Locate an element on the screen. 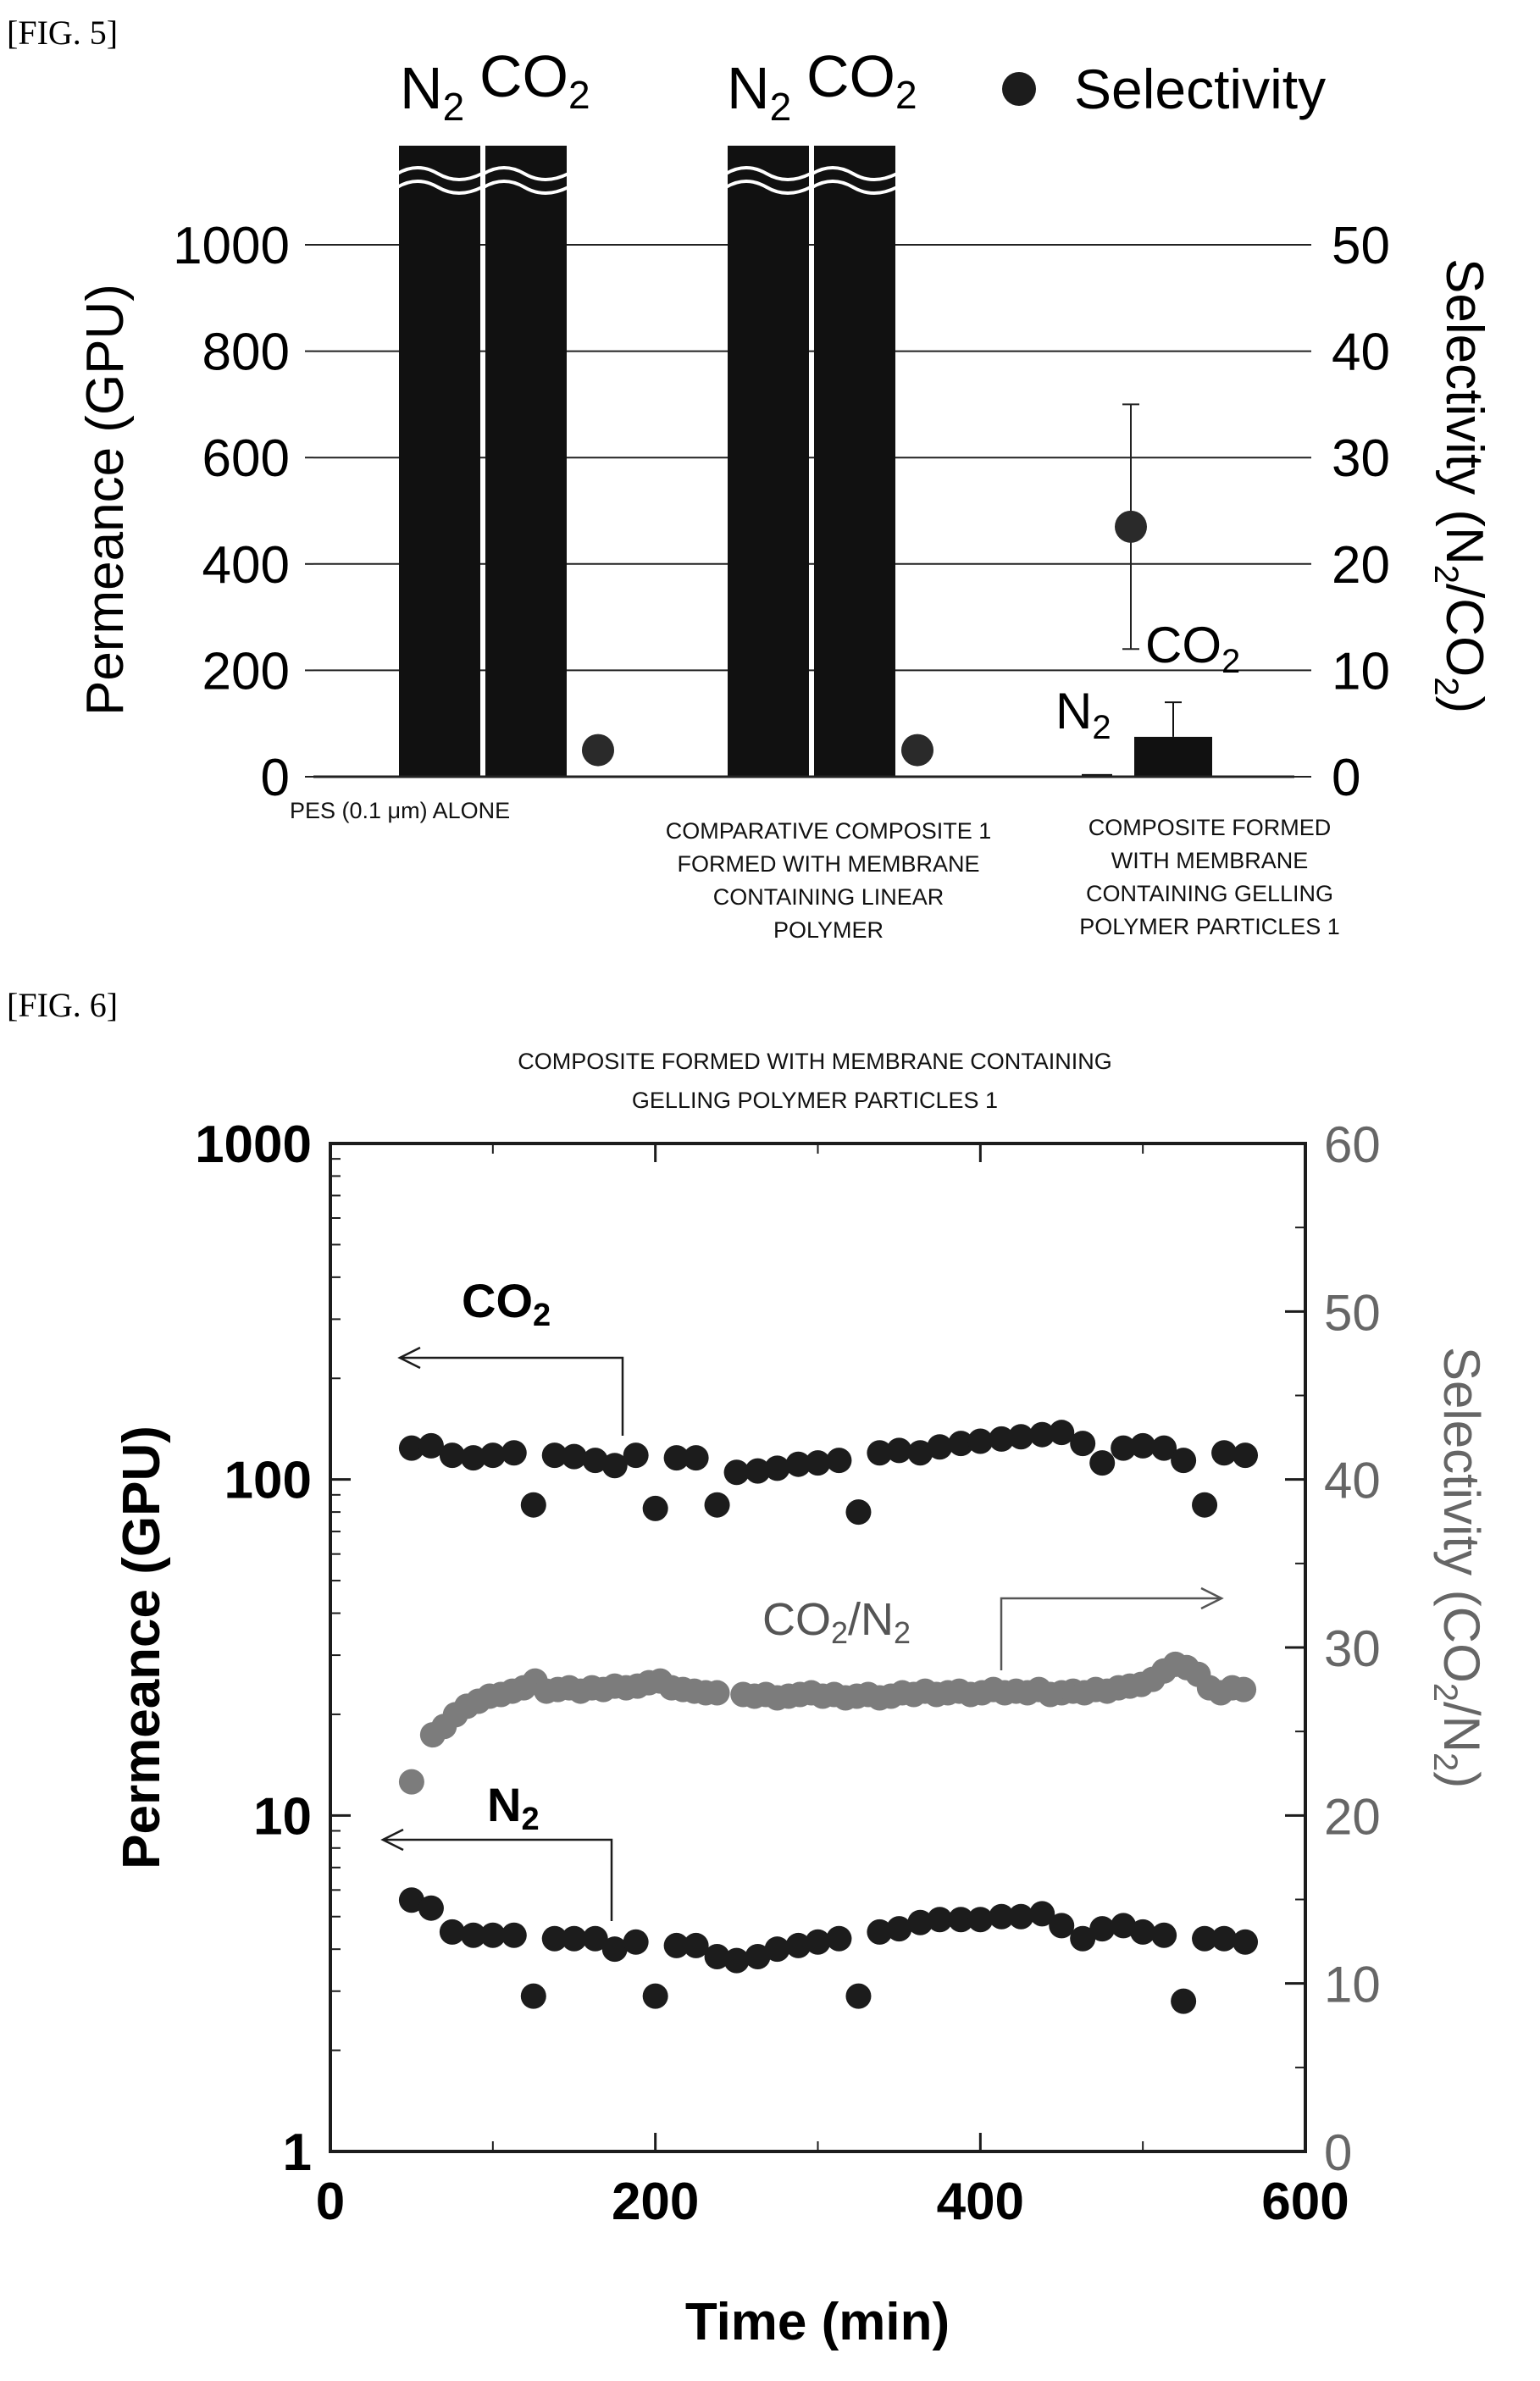  fig6-co2-annotation: CO2 is located at coordinates (506, 1303).